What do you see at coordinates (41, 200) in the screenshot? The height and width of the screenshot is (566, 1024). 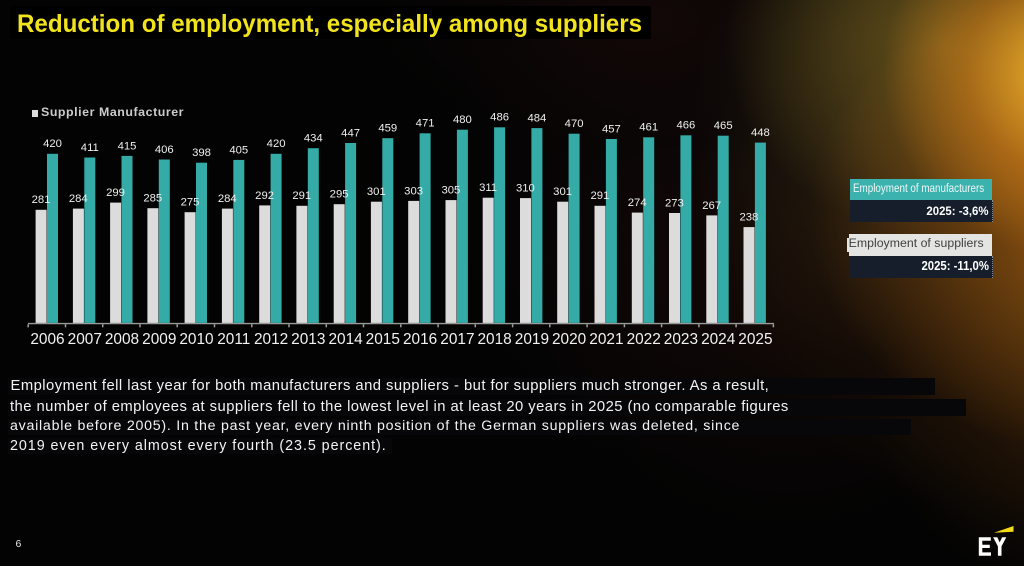 I see `svg-text: 281` at bounding box center [41, 200].